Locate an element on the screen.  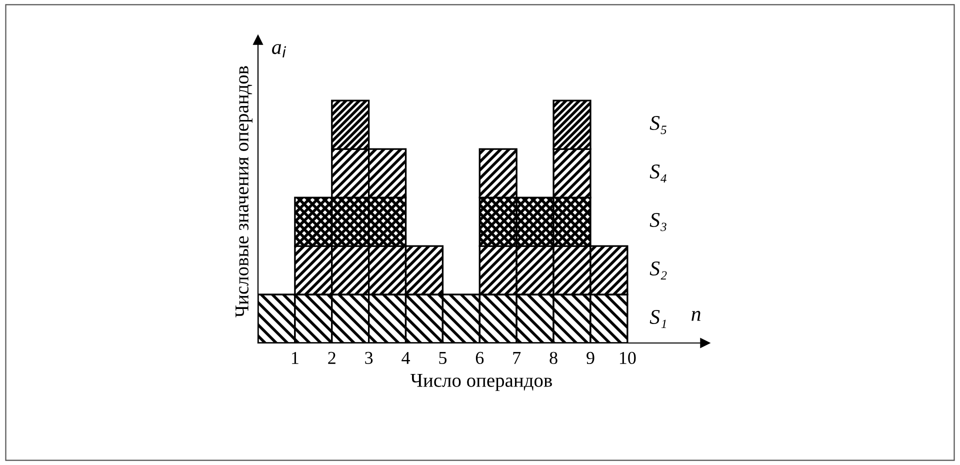
x-tick-label: 2 is located at coordinates (332, 358).